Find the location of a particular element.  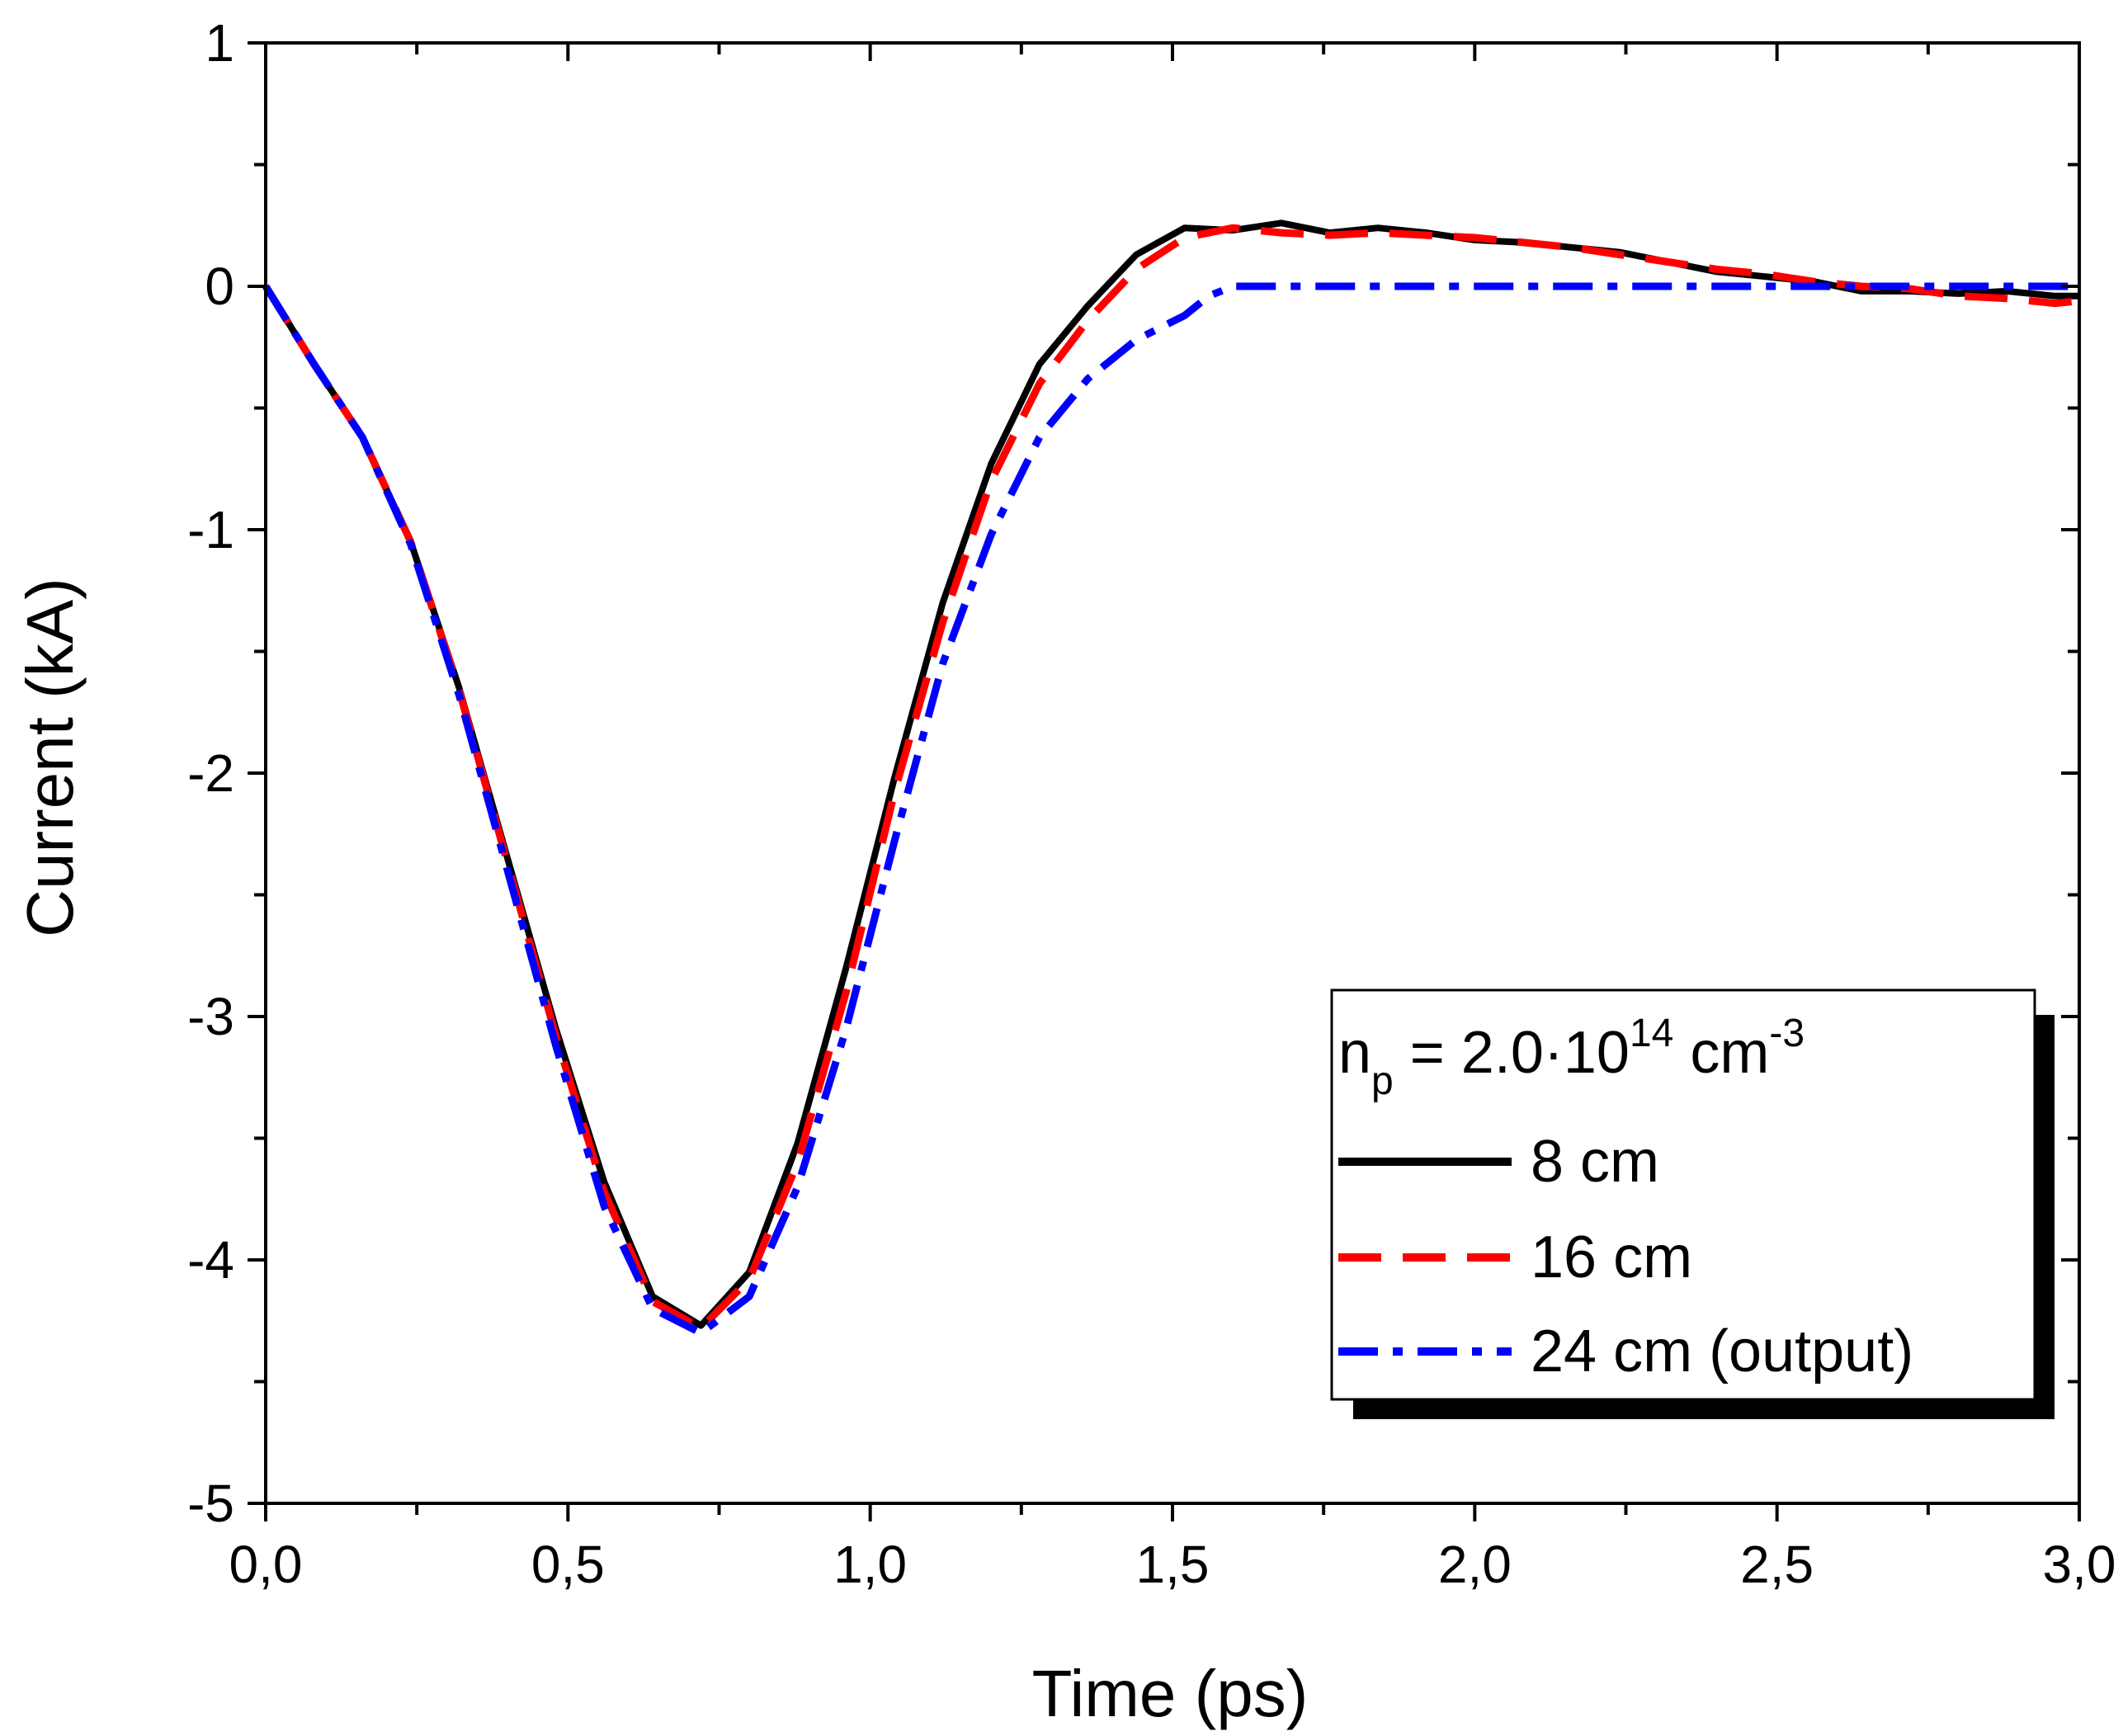

y-tick-label: -5 is located at coordinates (210, 1503).